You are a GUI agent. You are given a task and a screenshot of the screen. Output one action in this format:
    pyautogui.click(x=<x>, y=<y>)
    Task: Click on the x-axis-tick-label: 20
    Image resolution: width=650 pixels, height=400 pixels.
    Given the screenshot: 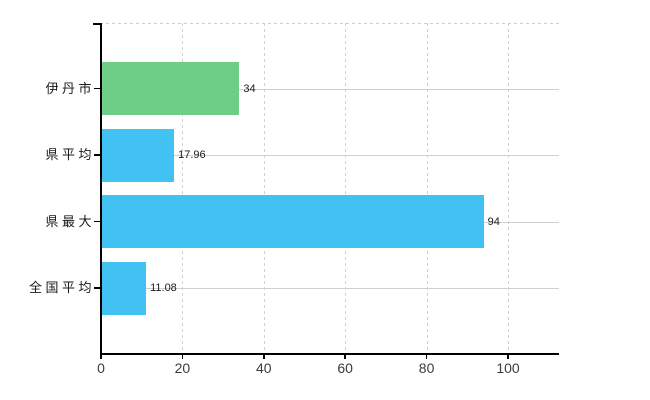 What is the action you would take?
    pyautogui.click(x=182, y=368)
    